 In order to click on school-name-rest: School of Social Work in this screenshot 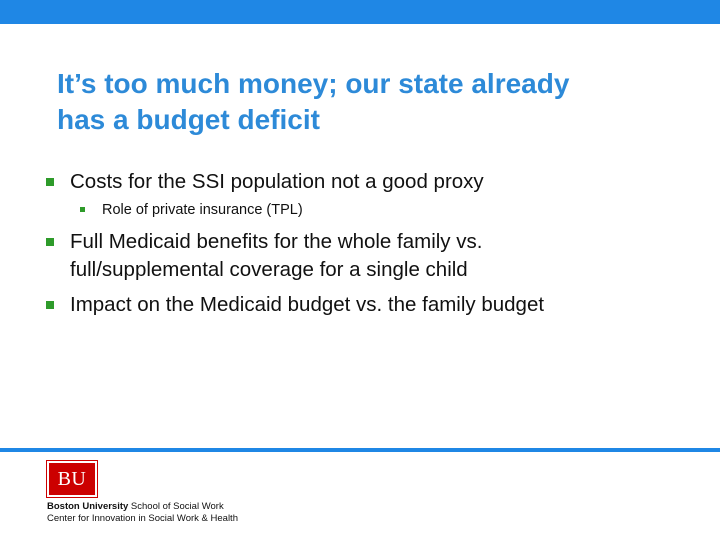, I will do `click(176, 506)`.